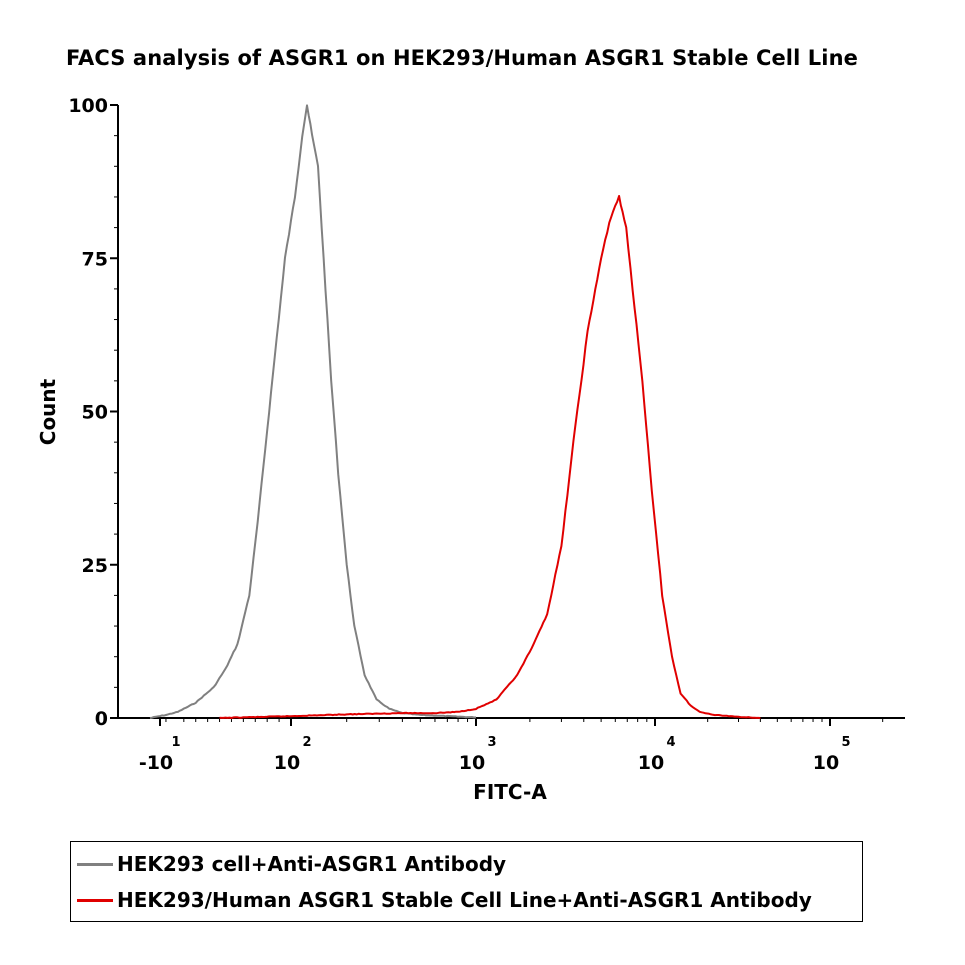 The width and height of the screenshot is (965, 965). I want to click on y-axis-label: Count, so click(48, 411).